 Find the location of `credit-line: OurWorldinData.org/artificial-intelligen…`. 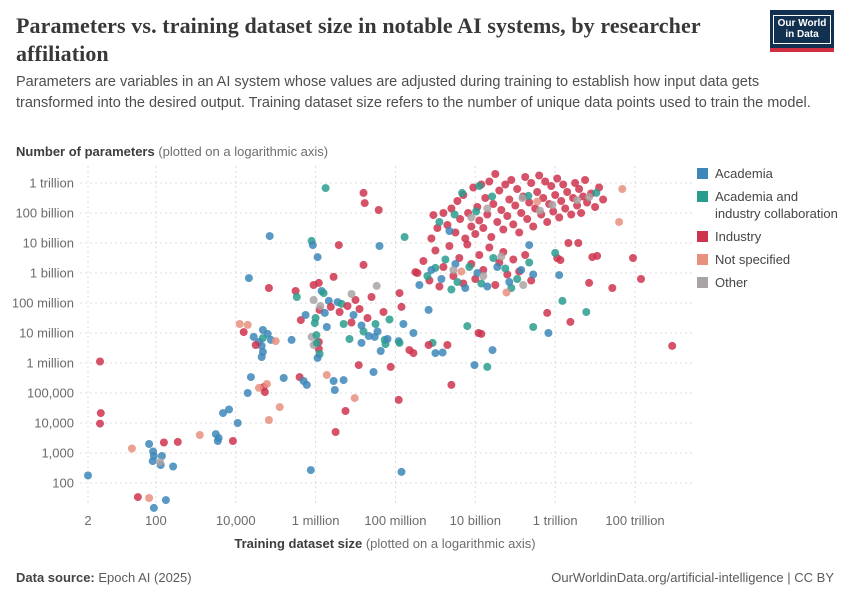

credit-line: OurWorldinData.org/artificial-intelligen… is located at coordinates (692, 577).